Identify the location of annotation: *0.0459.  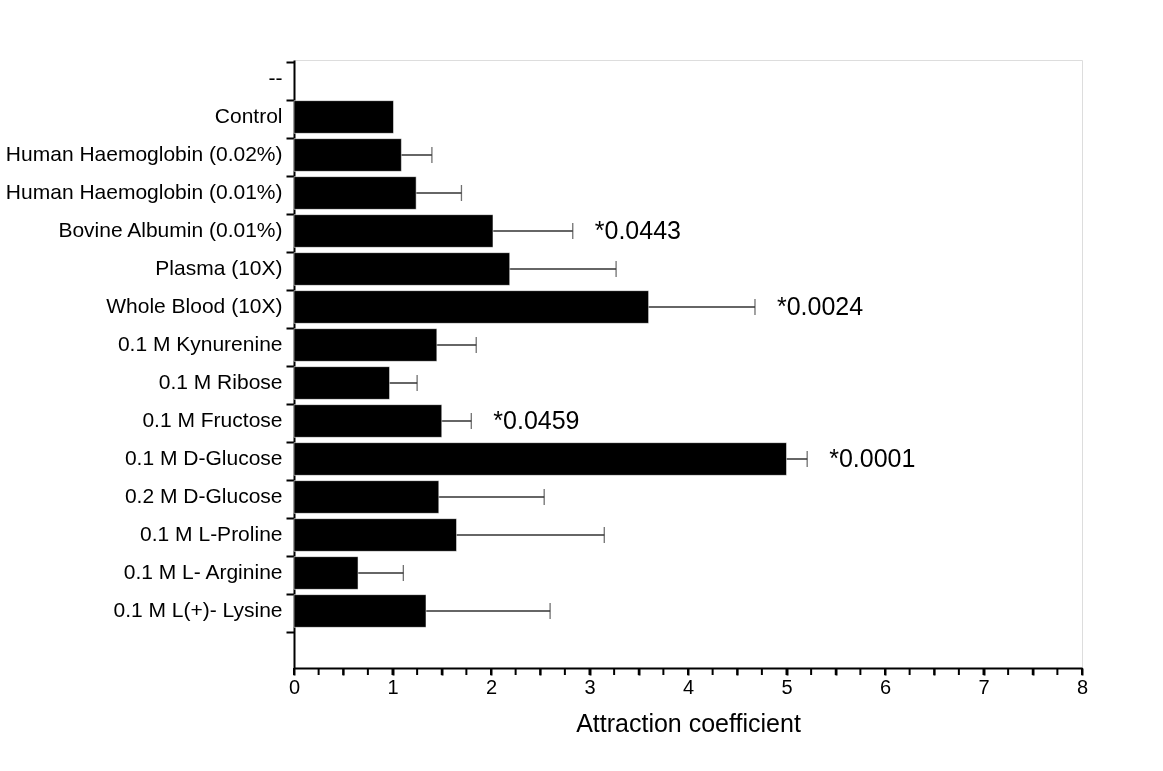
(536, 420).